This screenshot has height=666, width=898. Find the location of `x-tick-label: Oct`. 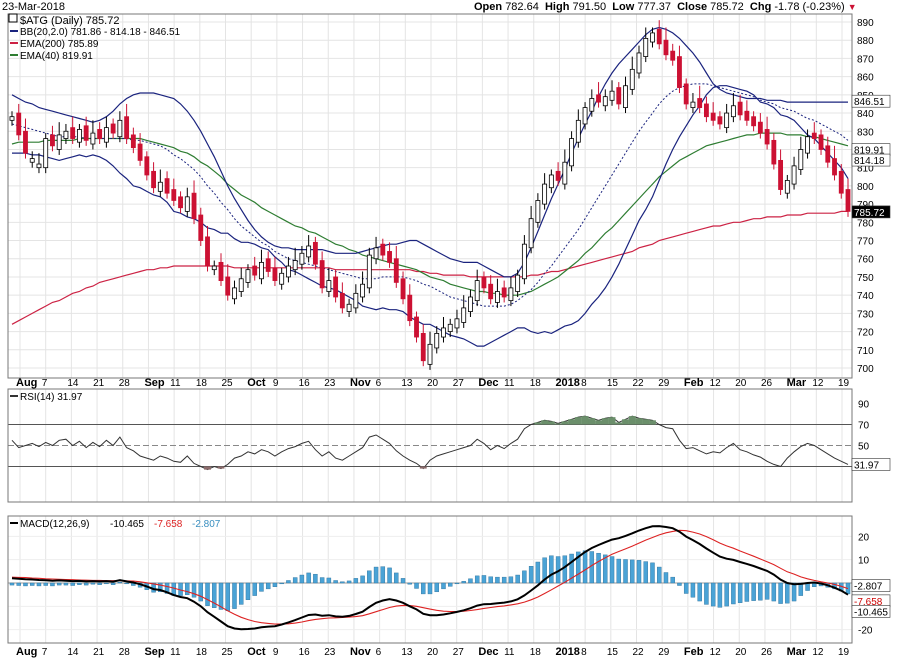

x-tick-label: Oct is located at coordinates (256, 652).